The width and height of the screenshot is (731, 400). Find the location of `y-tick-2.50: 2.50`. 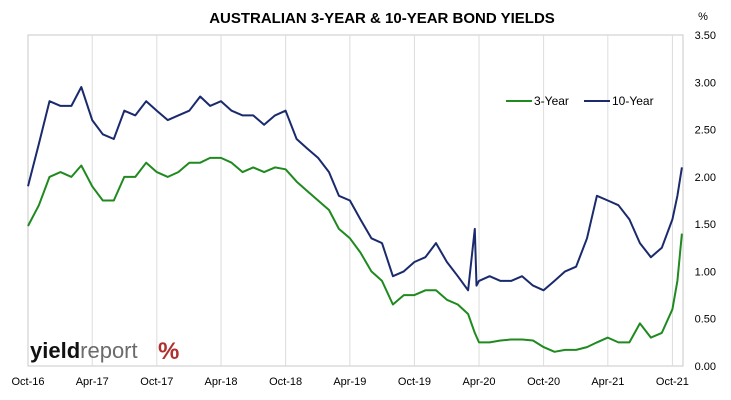

y-tick-2.50: 2.50 is located at coordinates (705, 131).